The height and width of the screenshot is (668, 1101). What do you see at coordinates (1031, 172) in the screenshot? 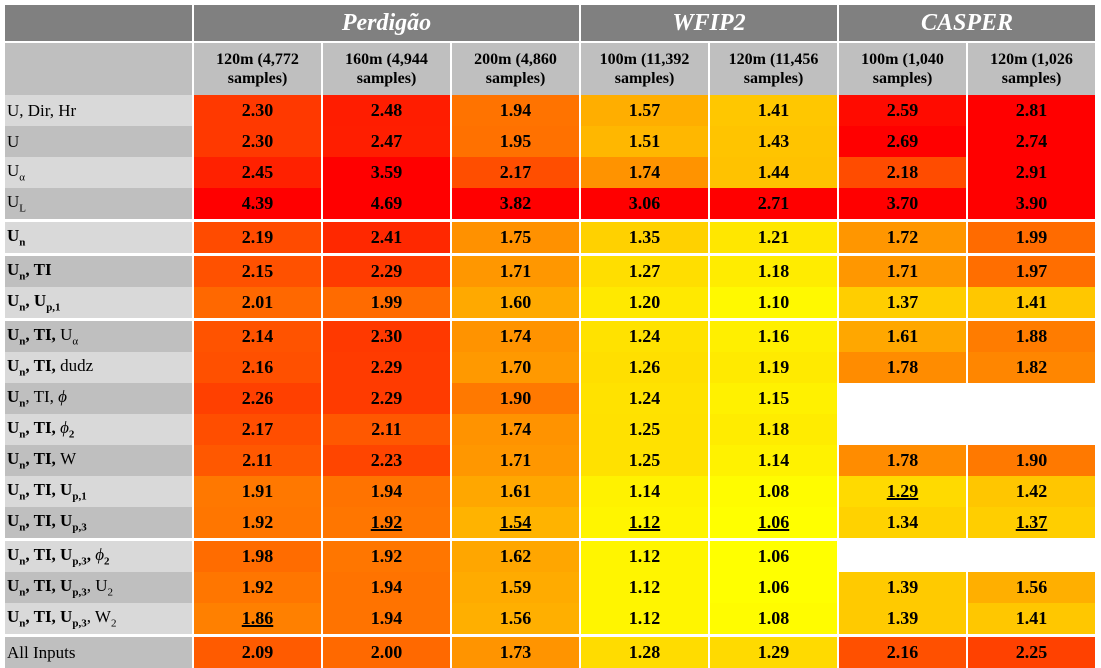
I see `value-text: 2.91` at bounding box center [1031, 172].